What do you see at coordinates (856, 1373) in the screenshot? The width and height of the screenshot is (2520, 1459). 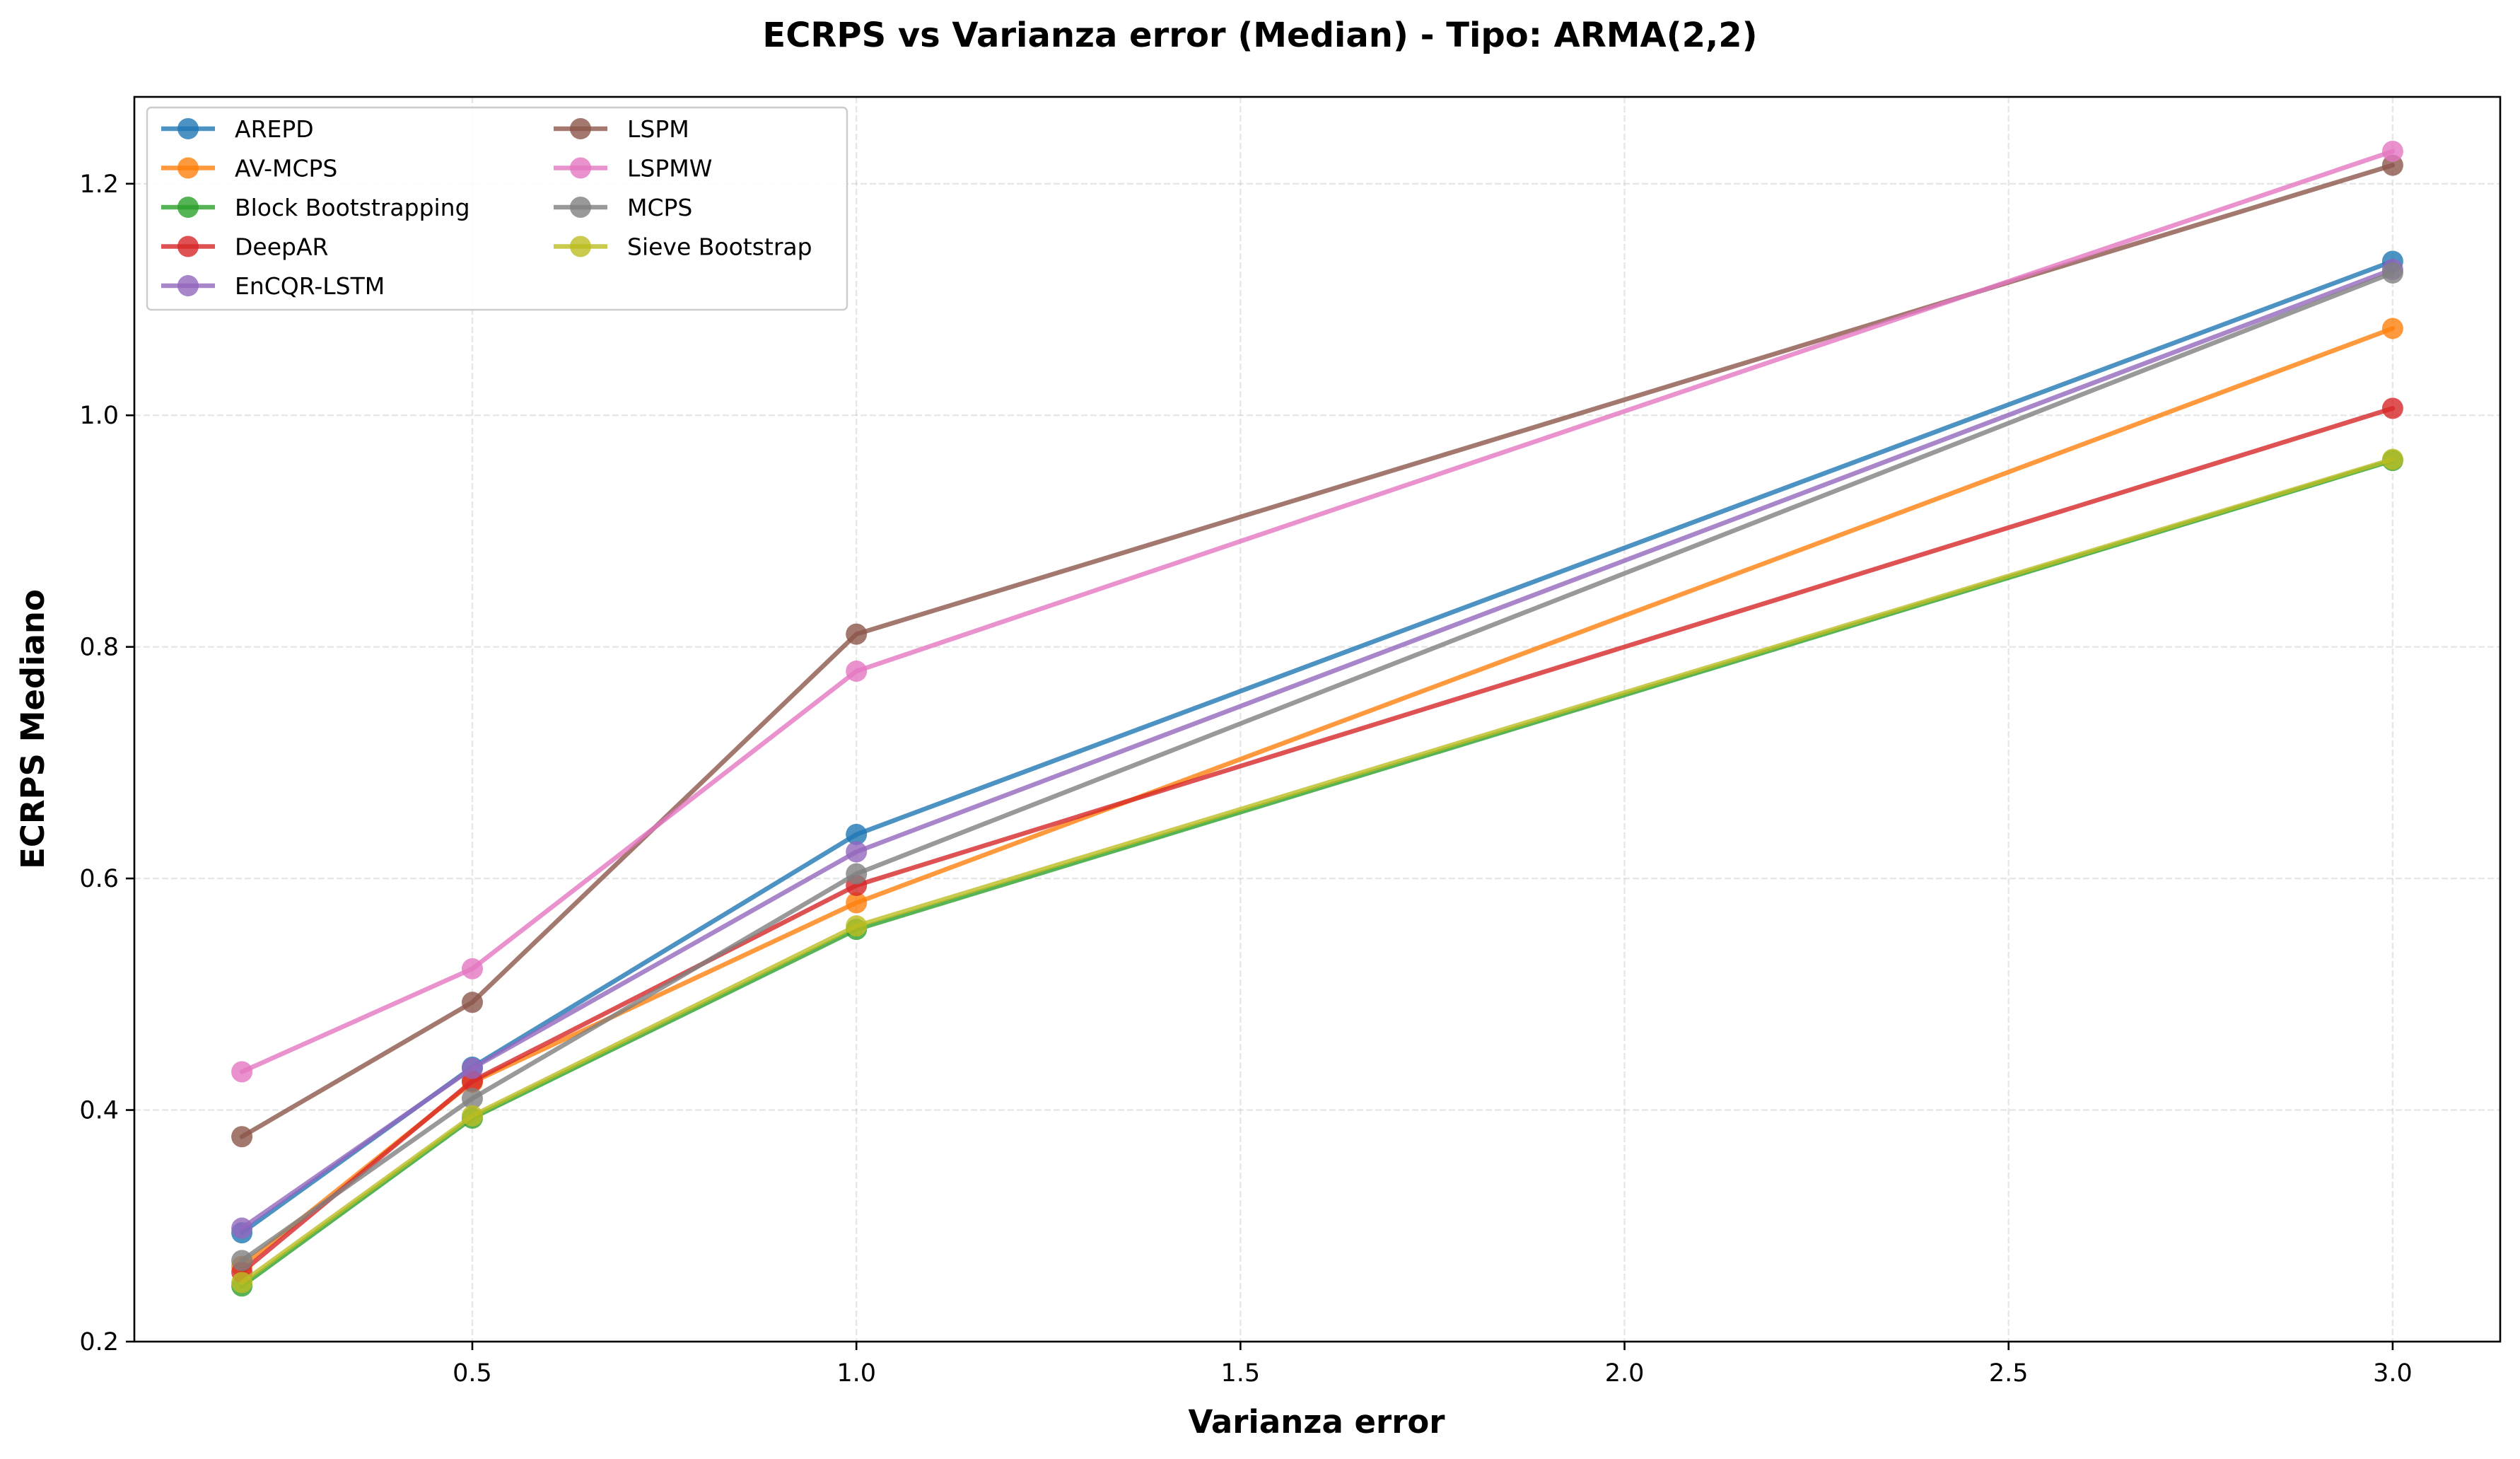 I see `x-tick-label: 1.0` at bounding box center [856, 1373].